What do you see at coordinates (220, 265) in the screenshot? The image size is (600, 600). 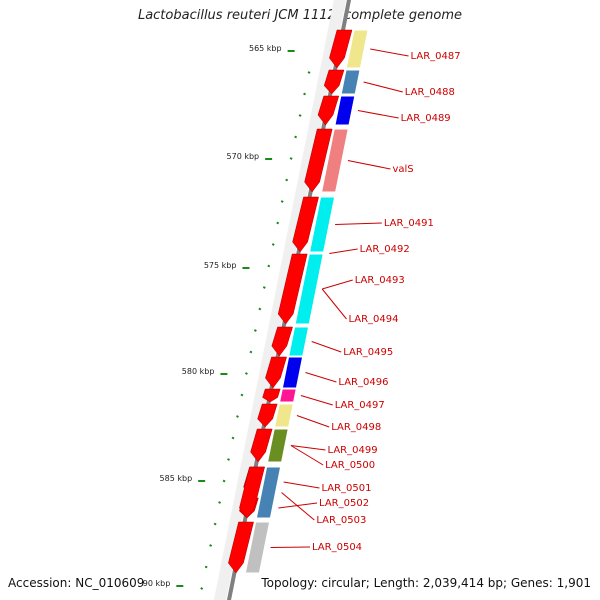 I see `scale-label: 575 kbp` at bounding box center [220, 265].